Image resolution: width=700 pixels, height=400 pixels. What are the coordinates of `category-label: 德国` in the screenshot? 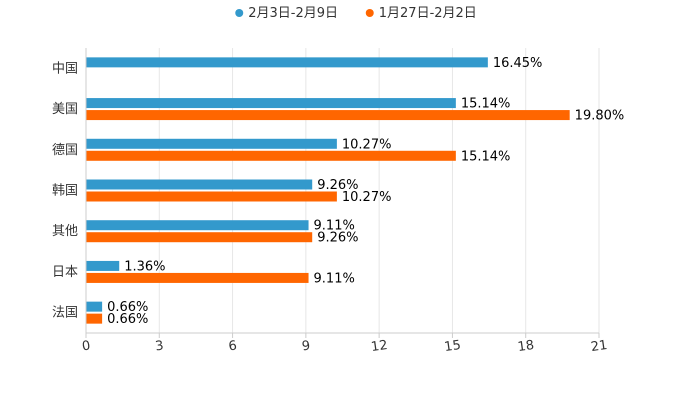 It's located at (65, 150).